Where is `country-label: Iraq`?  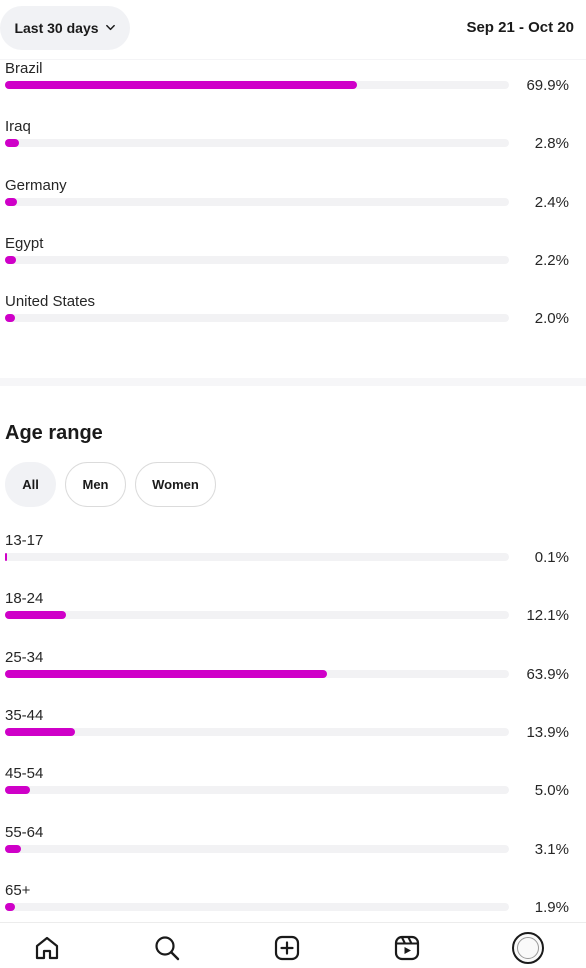 country-label: Iraq is located at coordinates (18, 127).